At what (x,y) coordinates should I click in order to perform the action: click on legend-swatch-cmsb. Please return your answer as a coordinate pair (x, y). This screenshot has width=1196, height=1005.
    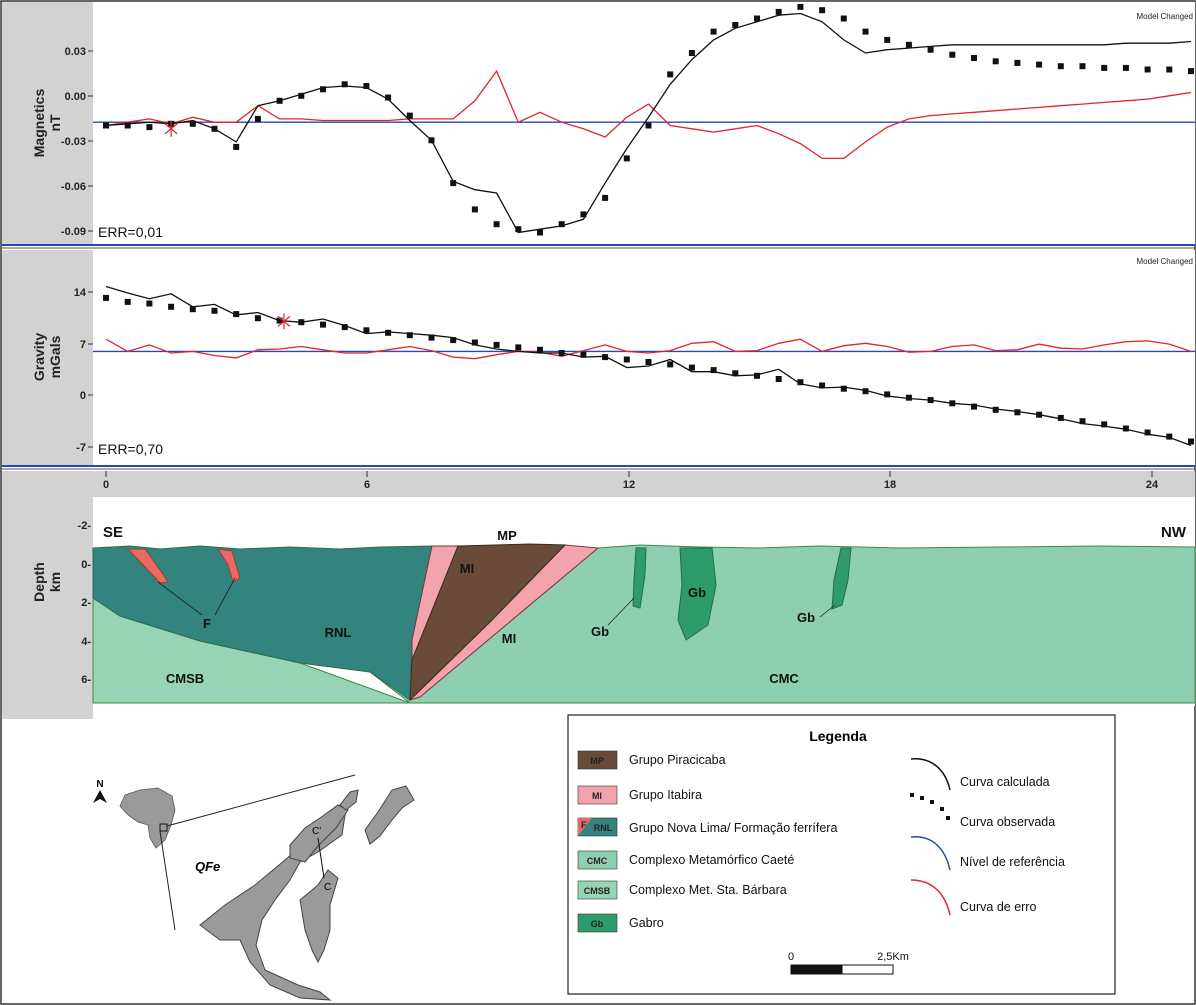
    Looking at the image, I should click on (597, 890).